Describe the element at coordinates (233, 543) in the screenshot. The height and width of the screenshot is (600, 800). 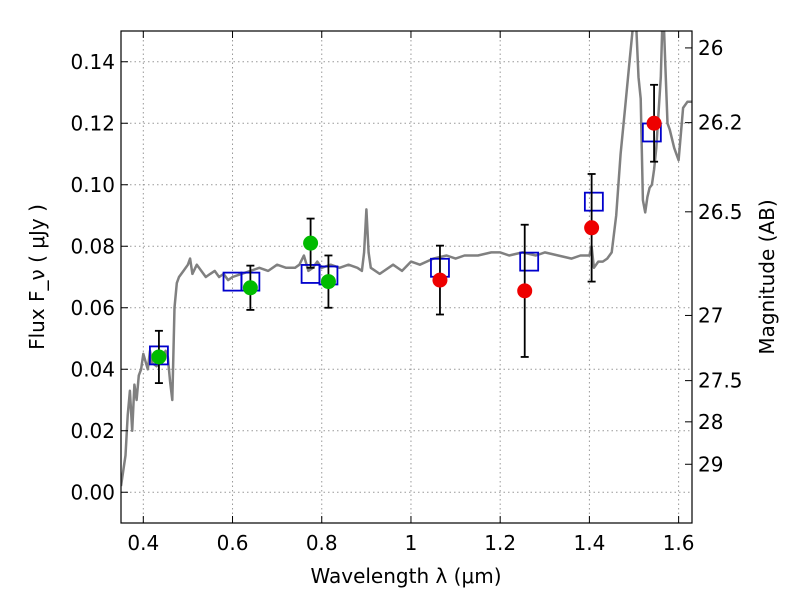
I see `x-tick-label: 0.6` at that location.